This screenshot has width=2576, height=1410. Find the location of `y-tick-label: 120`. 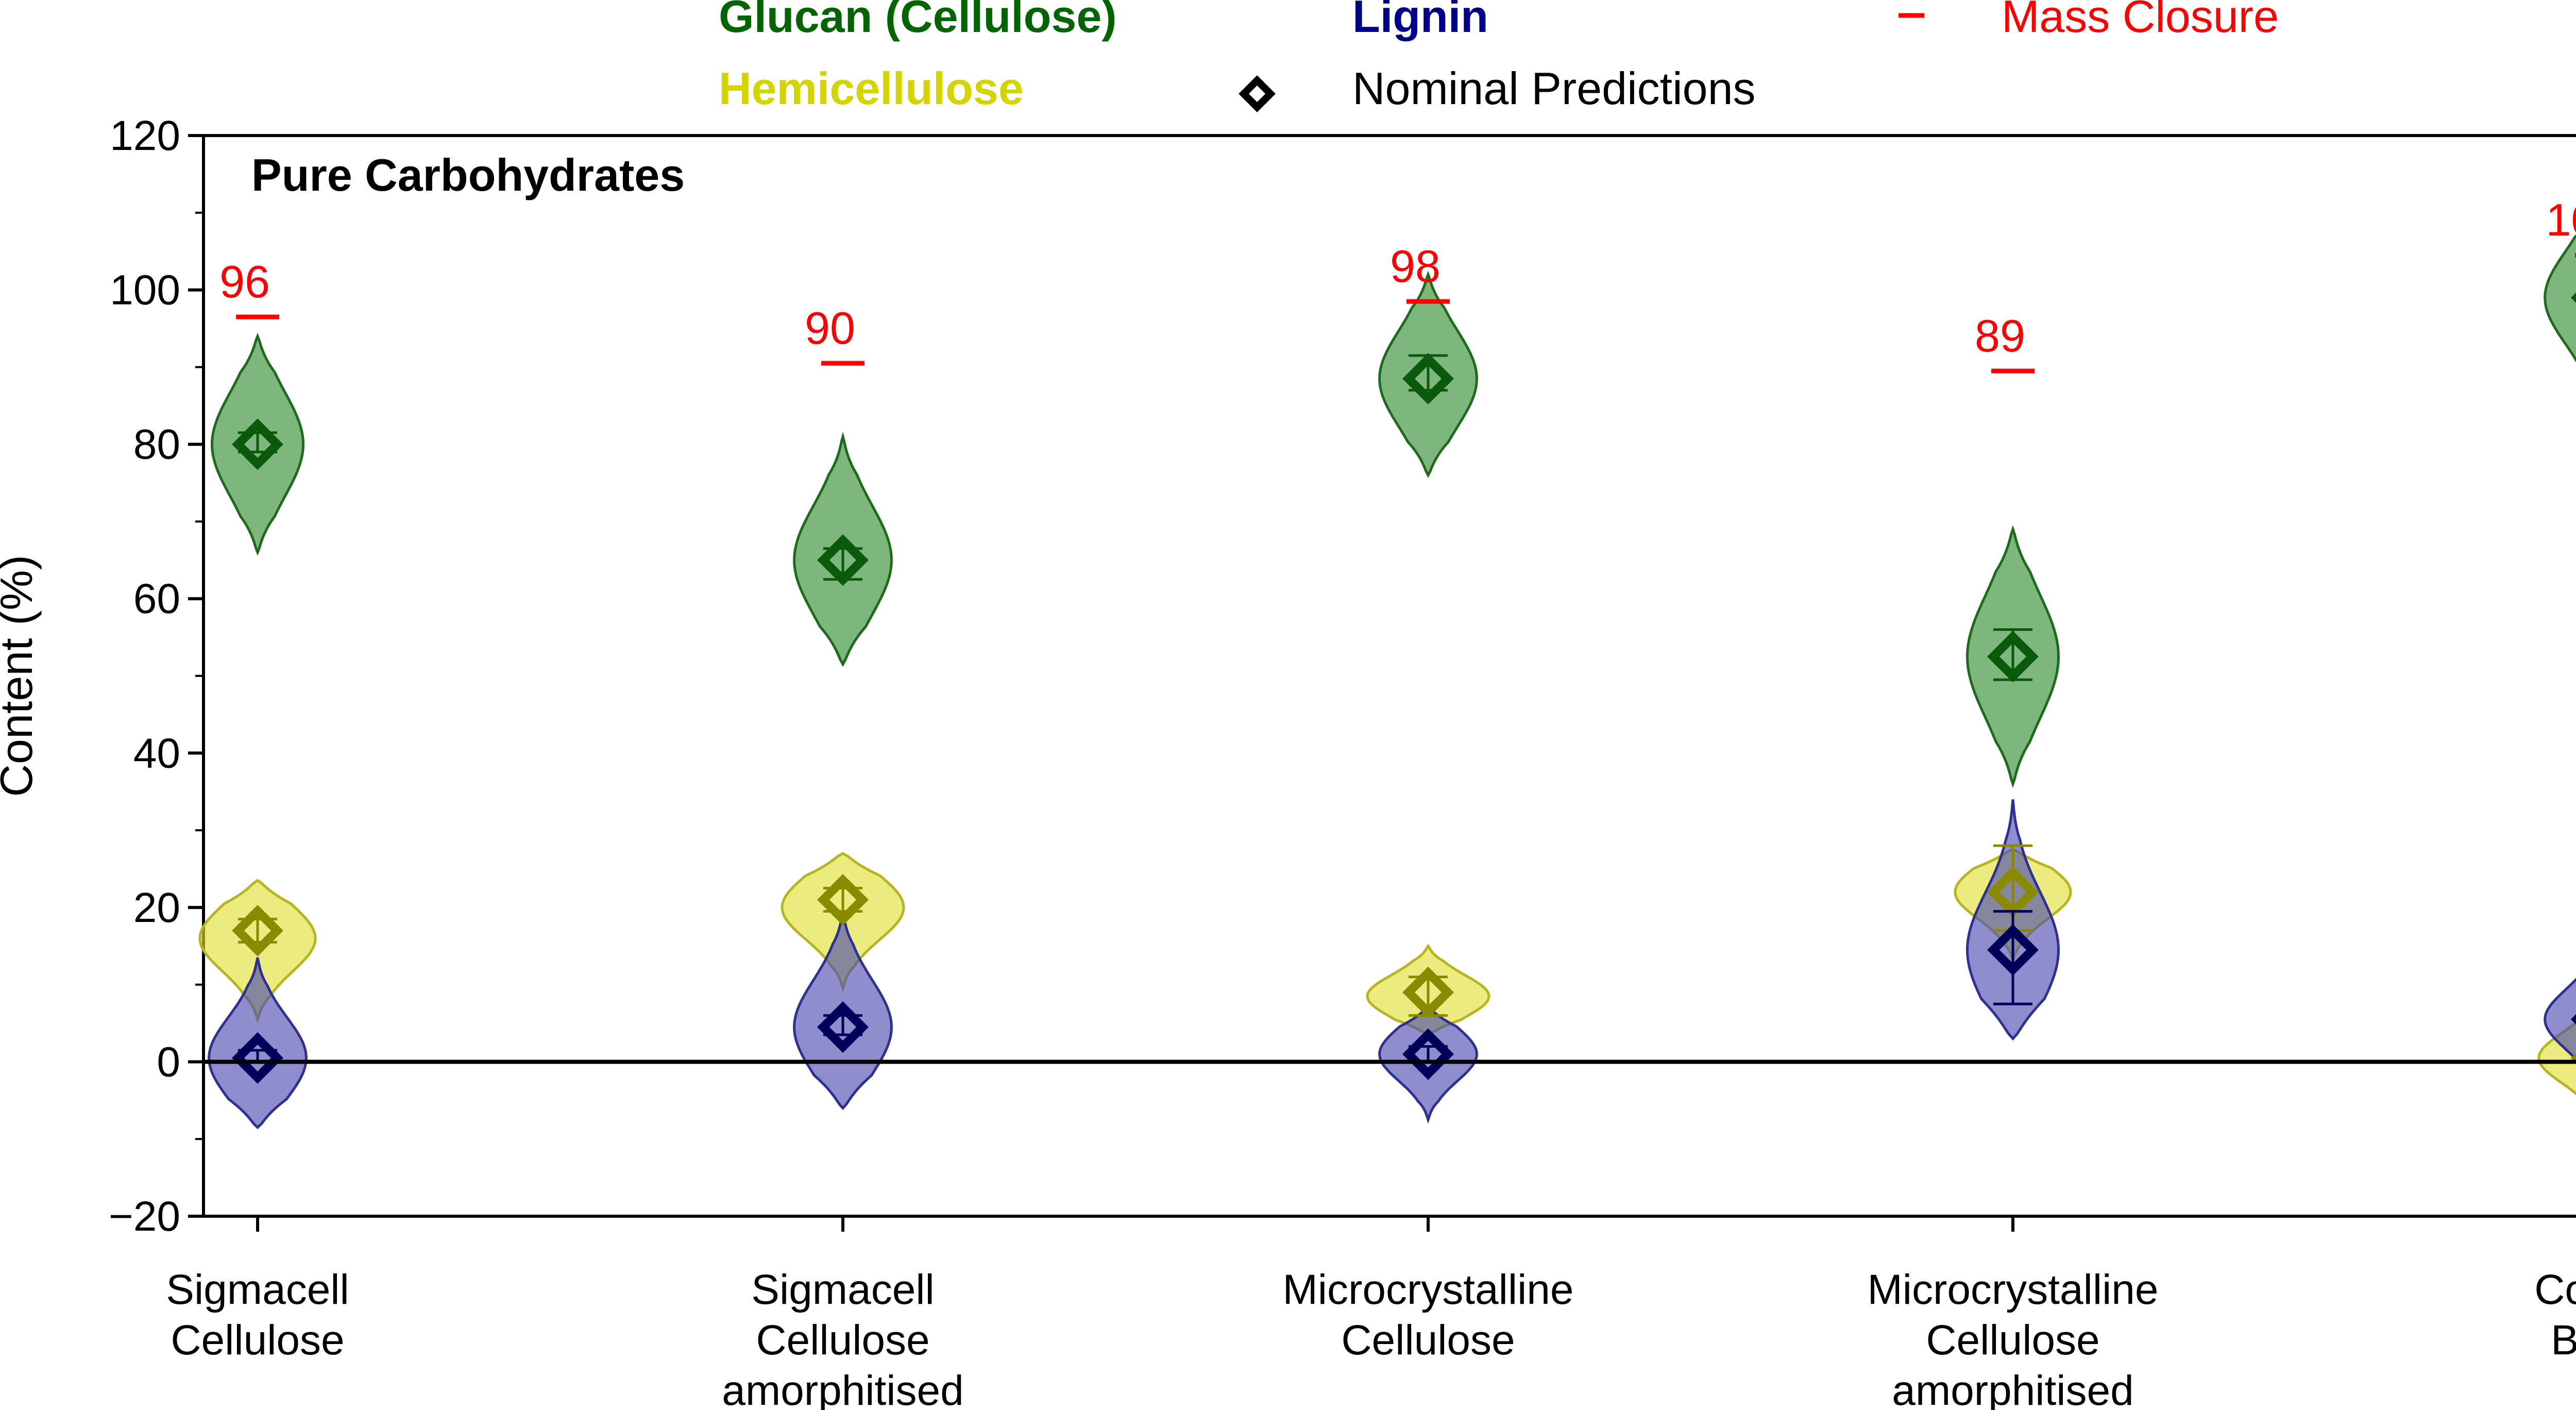

y-tick-label: 120 is located at coordinates (145, 135).